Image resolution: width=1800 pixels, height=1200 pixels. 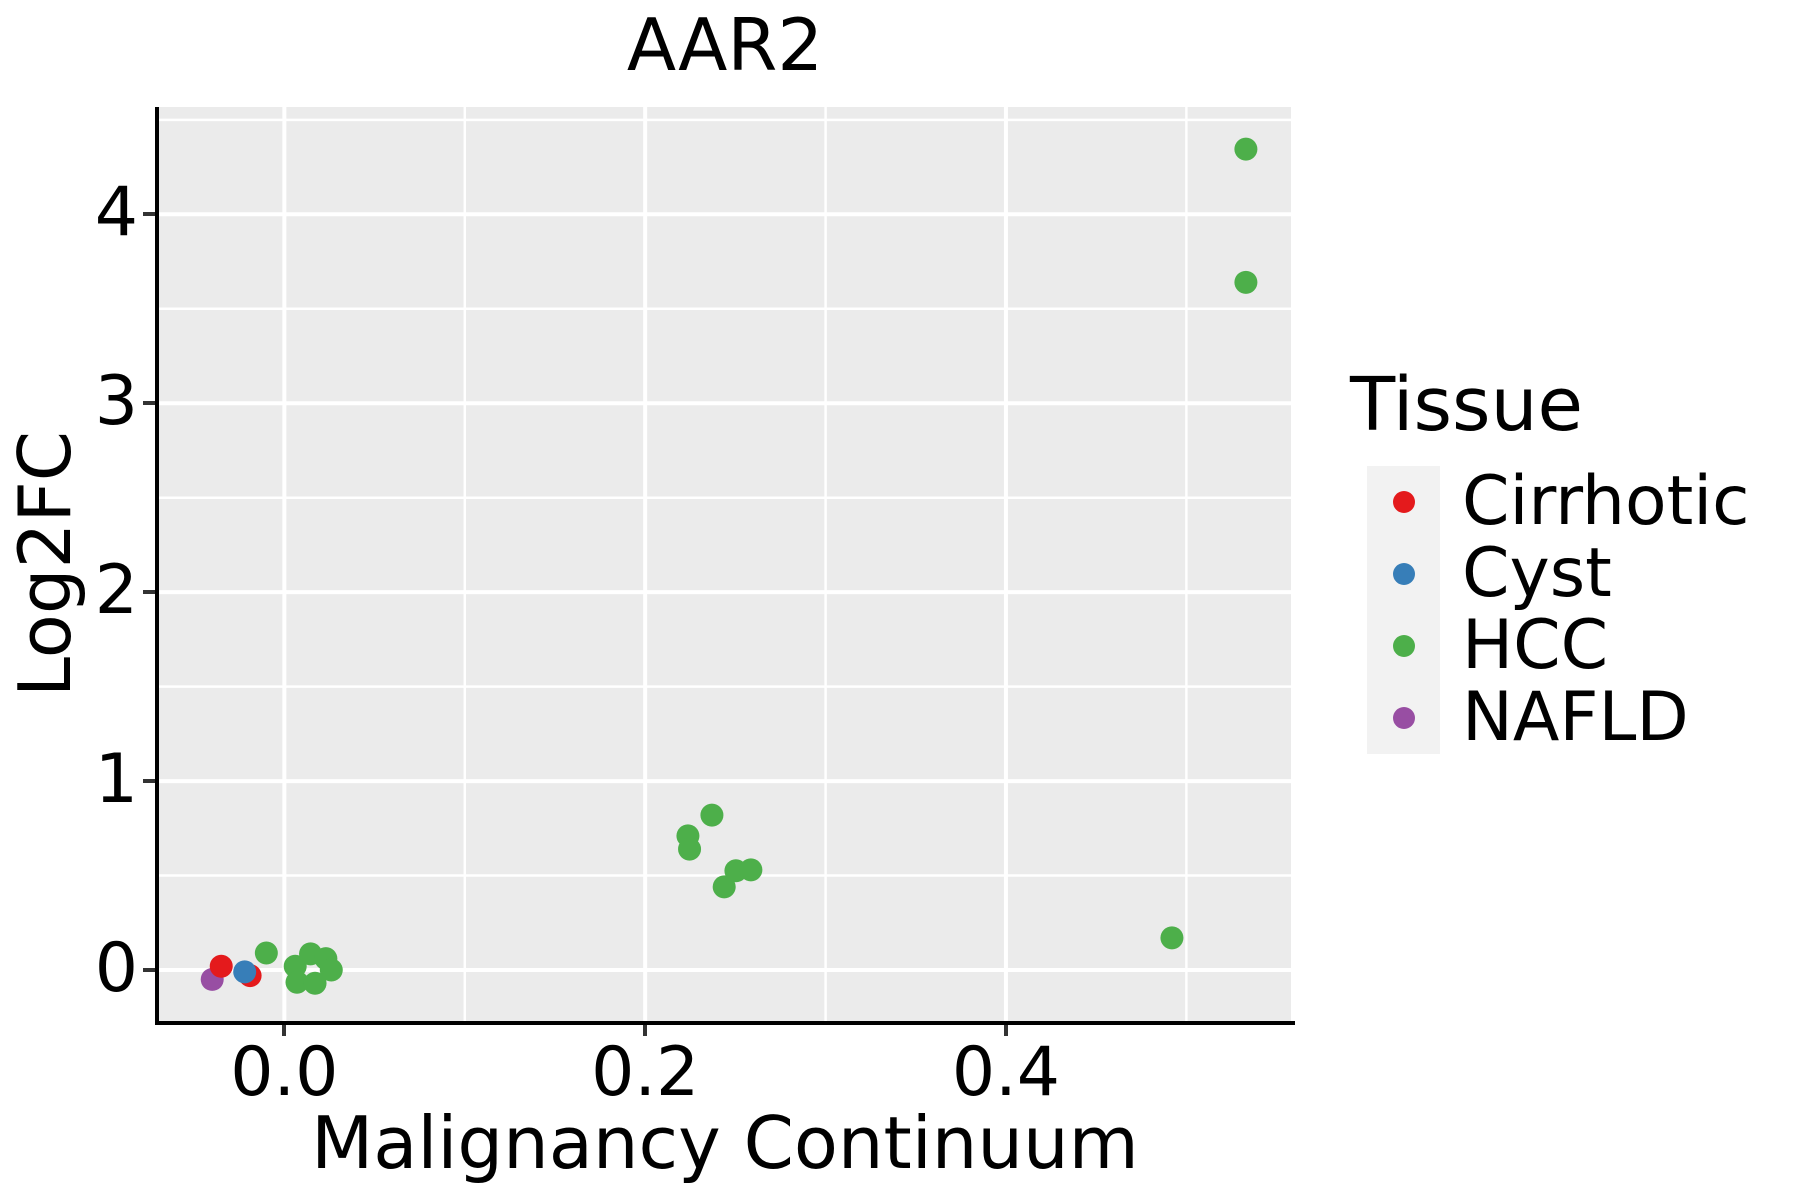 I want to click on legend-entry-nafld: NAFLD, so click(x=1573, y=718).